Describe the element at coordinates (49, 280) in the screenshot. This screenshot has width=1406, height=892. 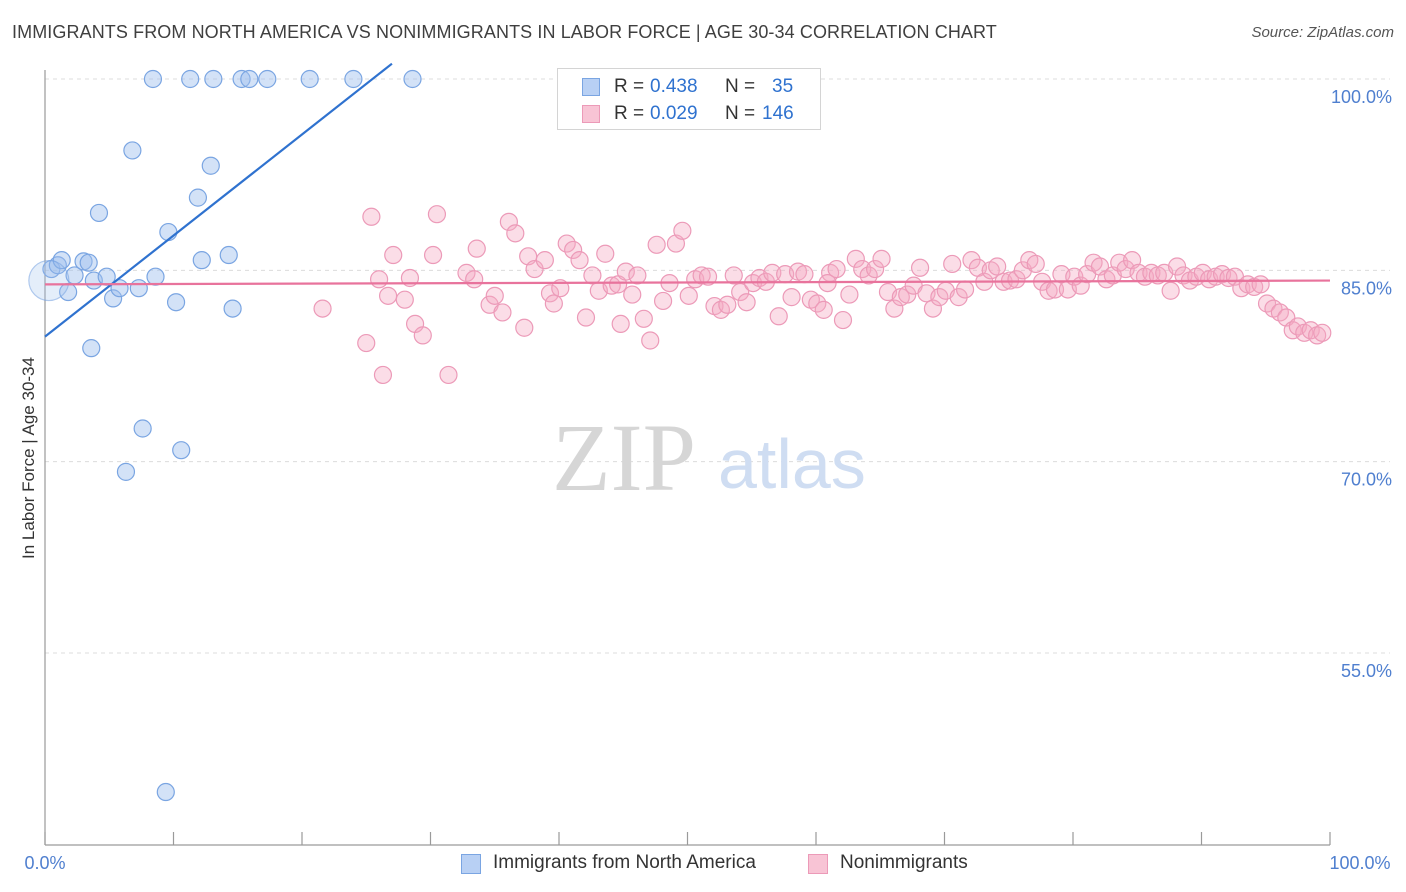
I see `immigrants-point-cluster` at that location.